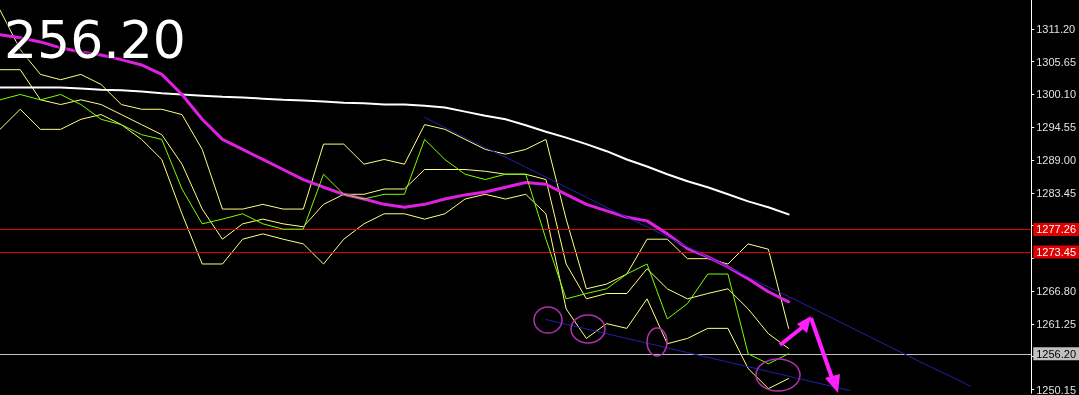 The height and width of the screenshot is (395, 1079). What do you see at coordinates (1056, 229) in the screenshot?
I see `ref-line-label: 1277.26` at bounding box center [1056, 229].